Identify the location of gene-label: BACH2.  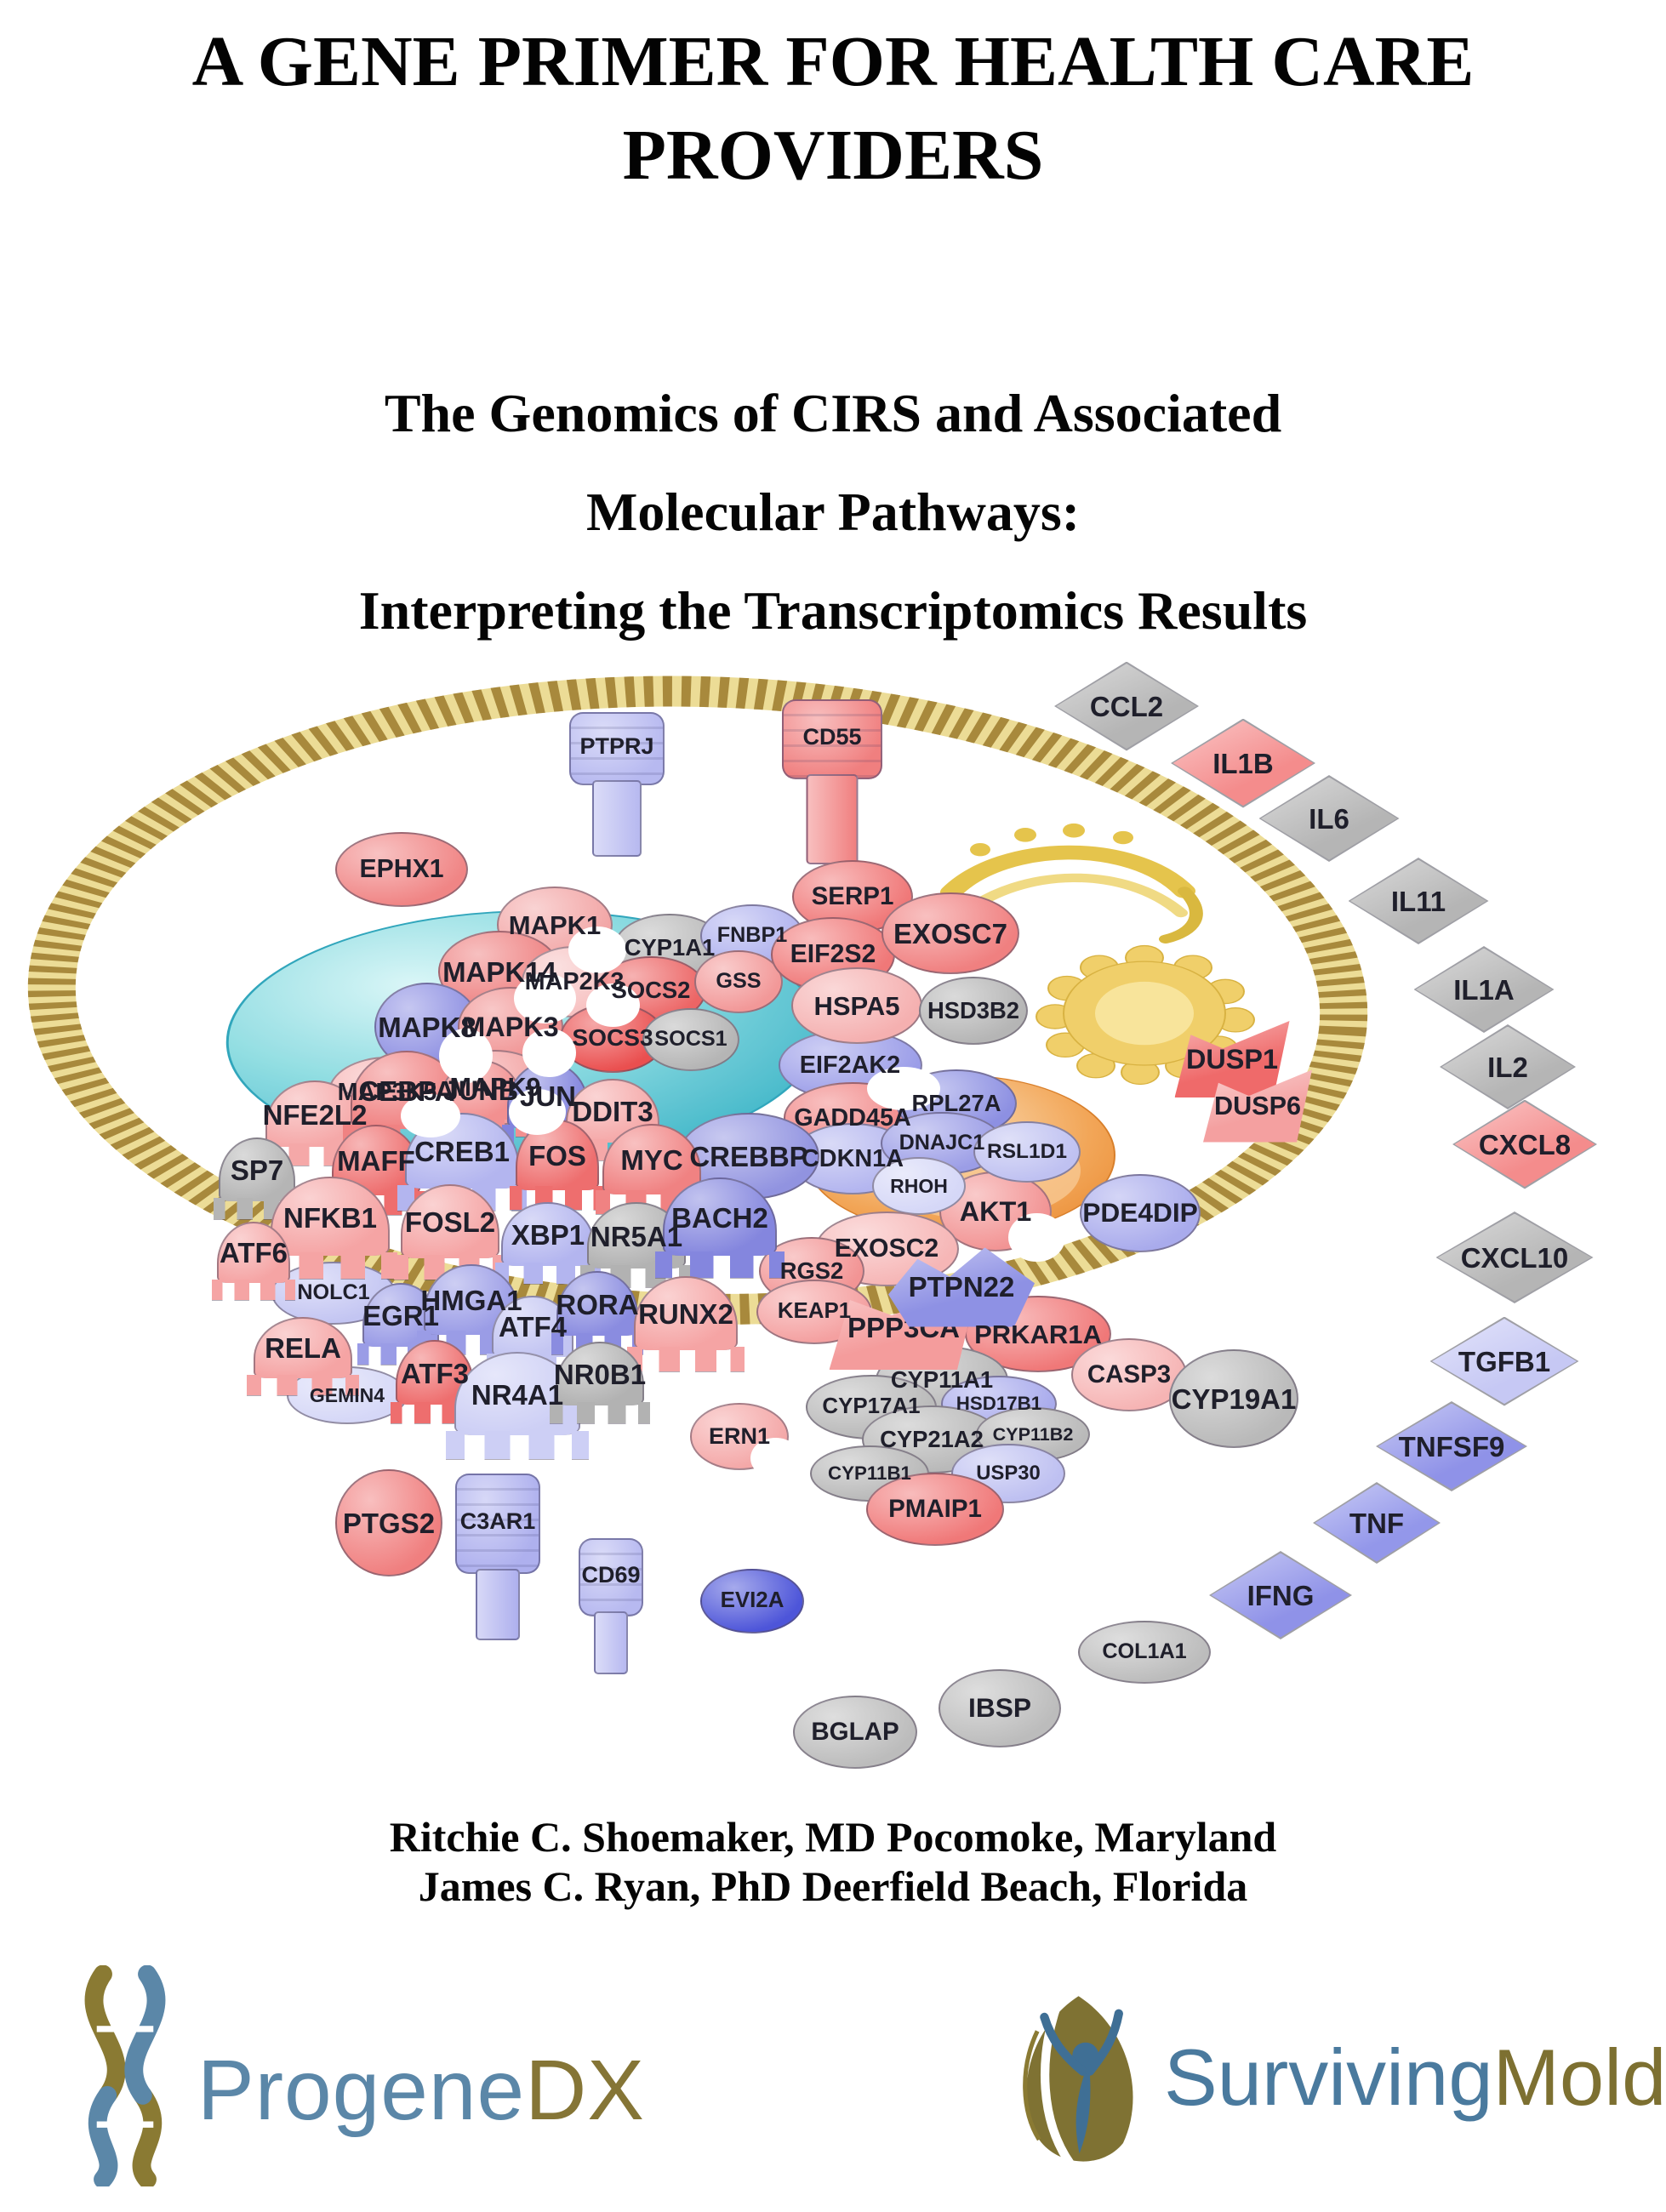
(719, 1217).